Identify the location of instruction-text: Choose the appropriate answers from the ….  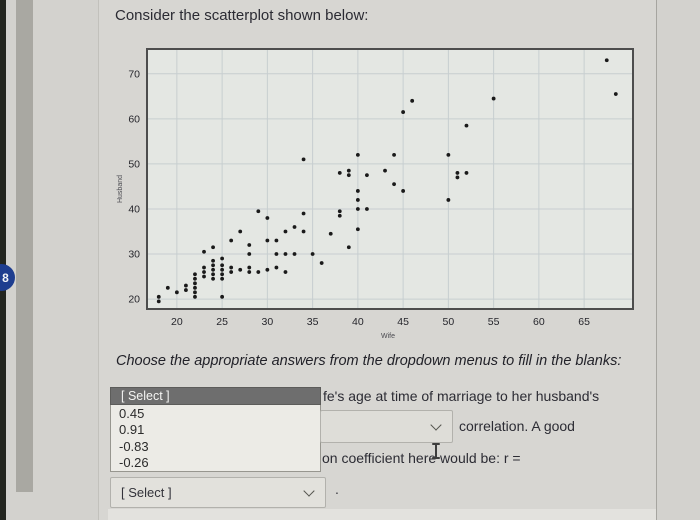
(369, 361).